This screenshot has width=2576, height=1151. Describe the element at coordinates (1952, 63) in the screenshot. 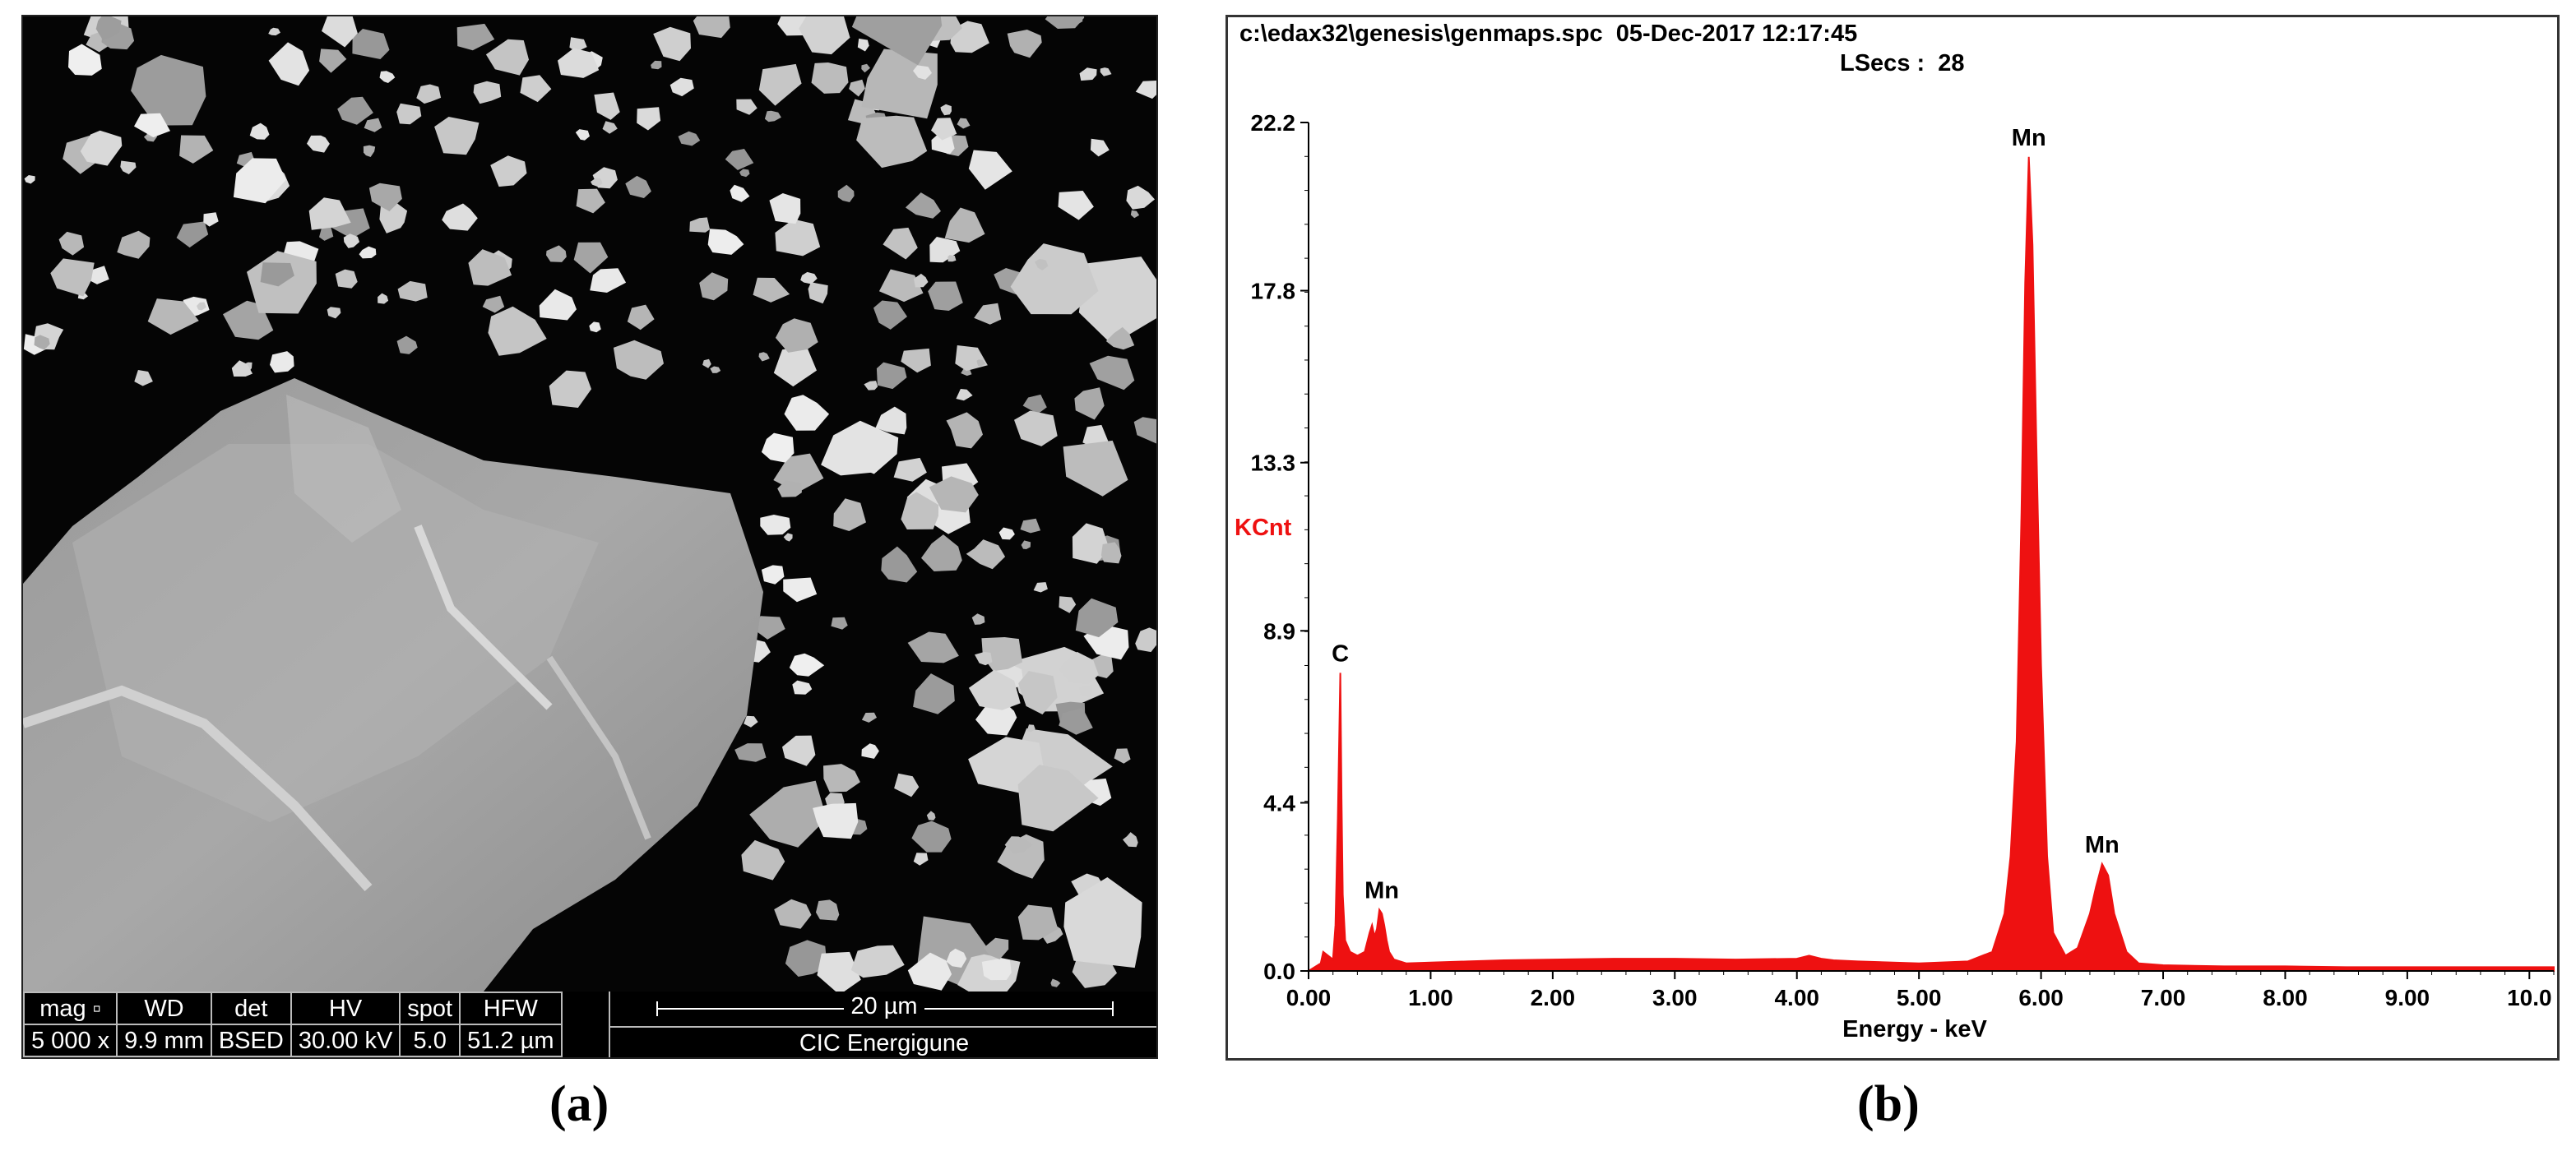

I see `lsecs-value: 28` at that location.